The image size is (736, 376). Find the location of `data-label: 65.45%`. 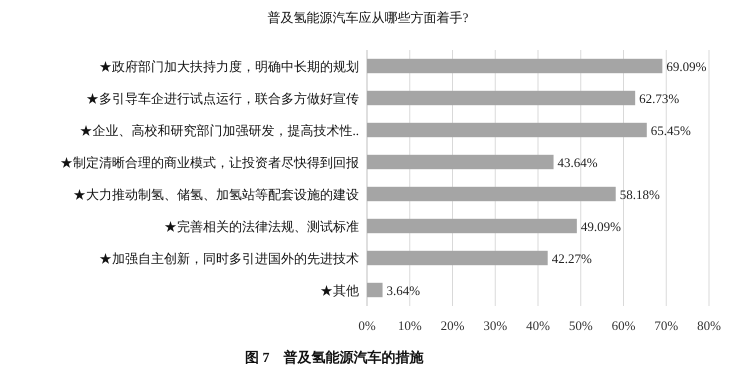

data-label: 65.45% is located at coordinates (671, 130).